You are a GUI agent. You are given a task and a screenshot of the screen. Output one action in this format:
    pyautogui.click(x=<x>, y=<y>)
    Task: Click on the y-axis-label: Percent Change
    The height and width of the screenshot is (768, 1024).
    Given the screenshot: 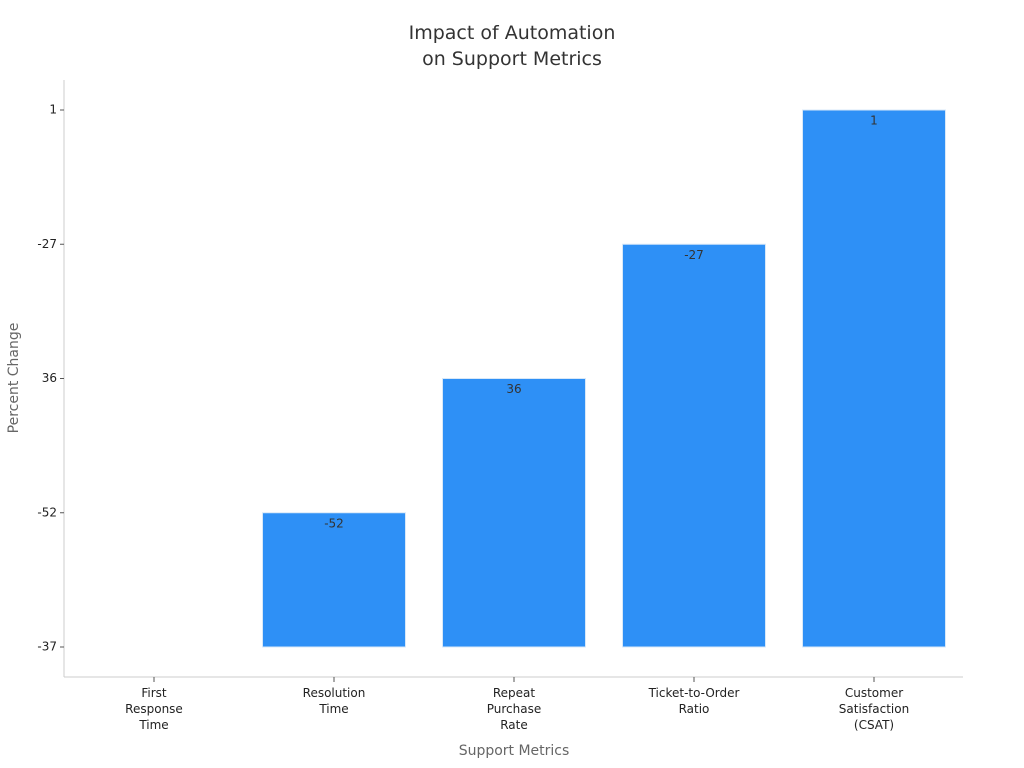 What is the action you would take?
    pyautogui.click(x=14, y=378)
    